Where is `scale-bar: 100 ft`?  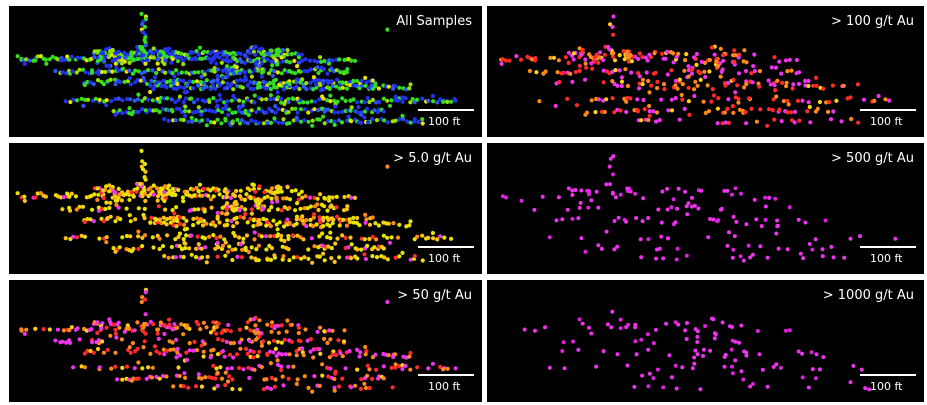
scale-bar: 100 ft is located at coordinates (888, 120).